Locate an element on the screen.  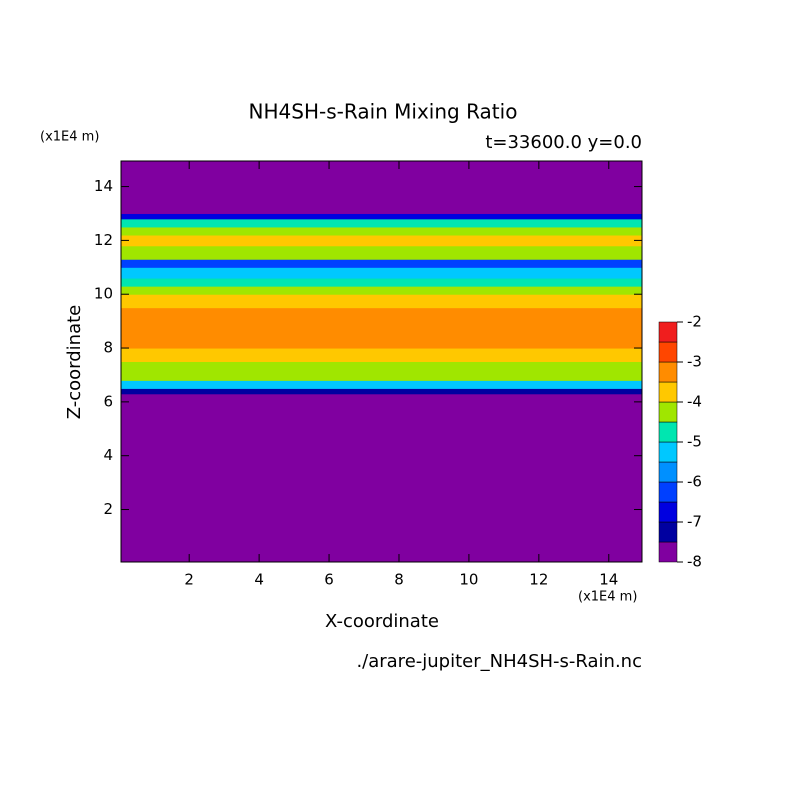
colorbar-label: -2 is located at coordinates (694, 322).